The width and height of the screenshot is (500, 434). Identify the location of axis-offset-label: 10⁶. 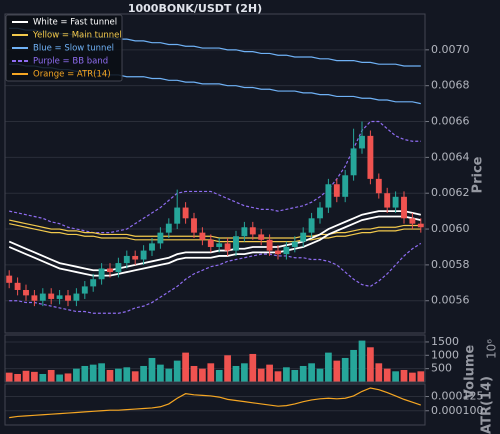
(492, 349).